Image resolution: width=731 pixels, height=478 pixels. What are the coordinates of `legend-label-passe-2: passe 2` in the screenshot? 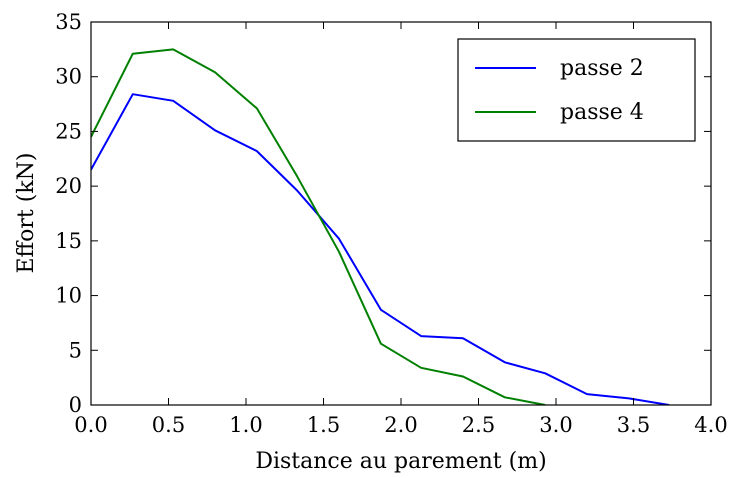 It's located at (602, 68).